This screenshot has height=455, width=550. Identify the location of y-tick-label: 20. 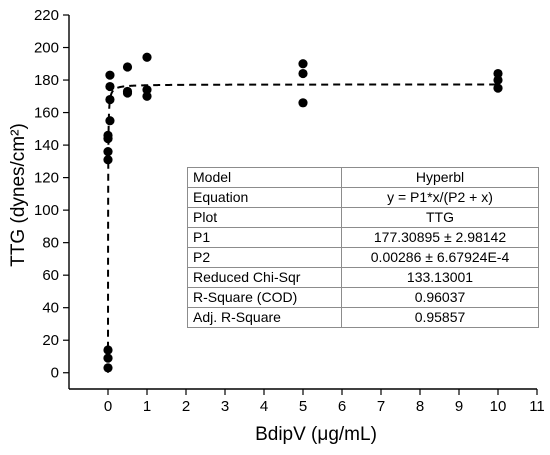
(50, 340).